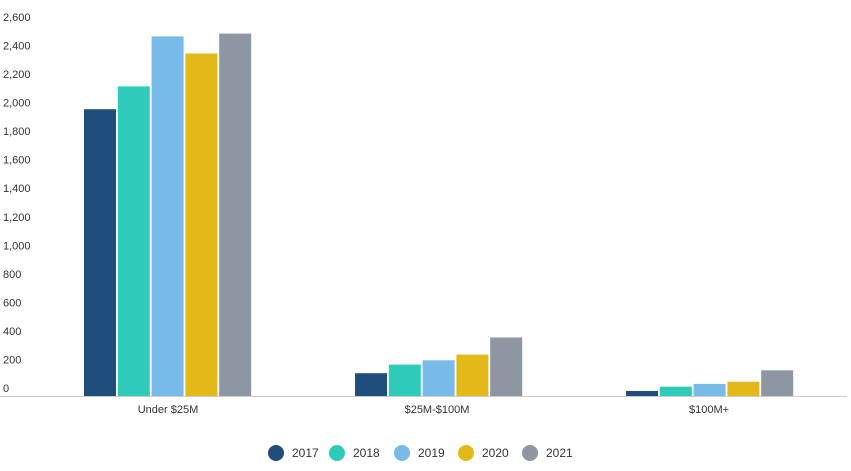 The height and width of the screenshot is (471, 851). What do you see at coordinates (12, 275) in the screenshot?
I see `y-tick-label: 800` at bounding box center [12, 275].